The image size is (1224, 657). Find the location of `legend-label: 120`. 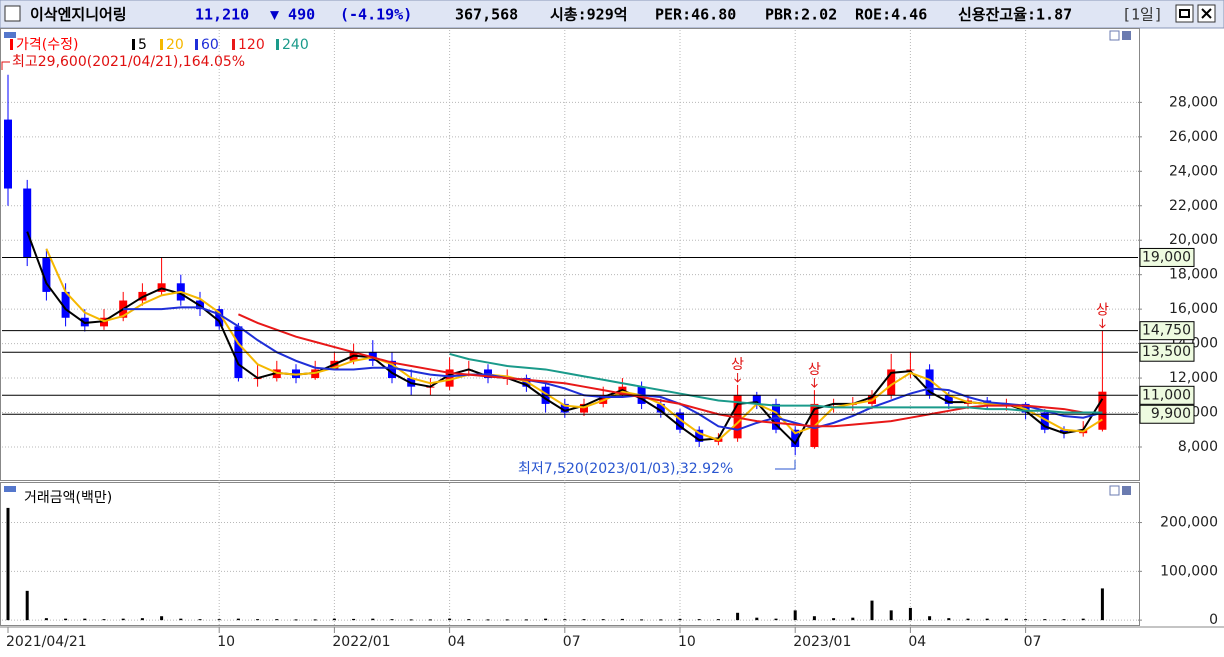

legend-label: 120 is located at coordinates (251, 45).